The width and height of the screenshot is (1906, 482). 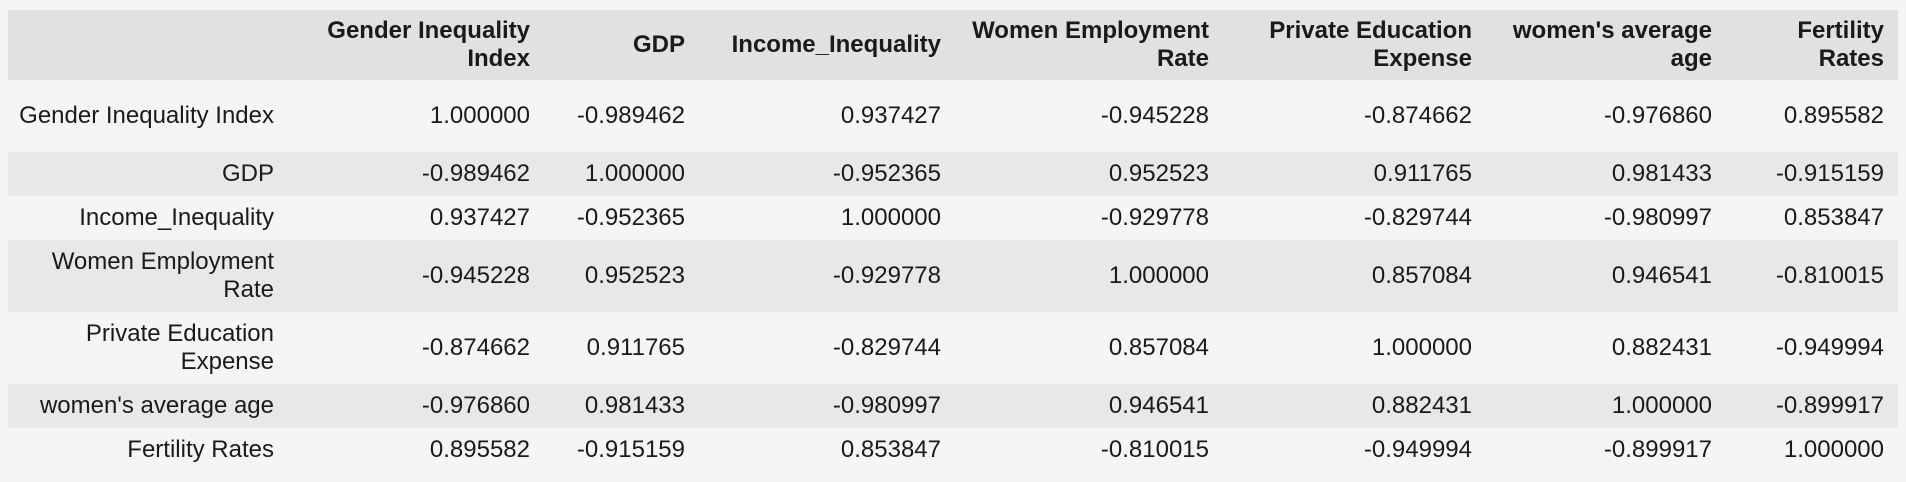 What do you see at coordinates (156, 405) in the screenshot?
I see `row-label: women's average age` at bounding box center [156, 405].